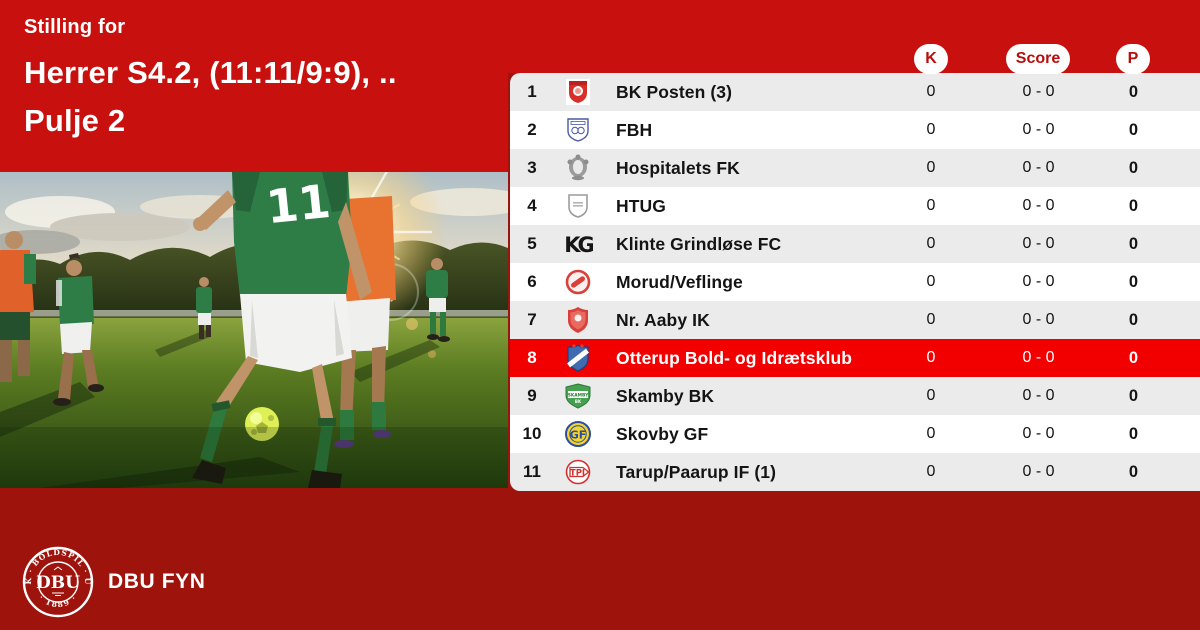  What do you see at coordinates (532, 205) in the screenshot?
I see `position-number: 4` at bounding box center [532, 205].